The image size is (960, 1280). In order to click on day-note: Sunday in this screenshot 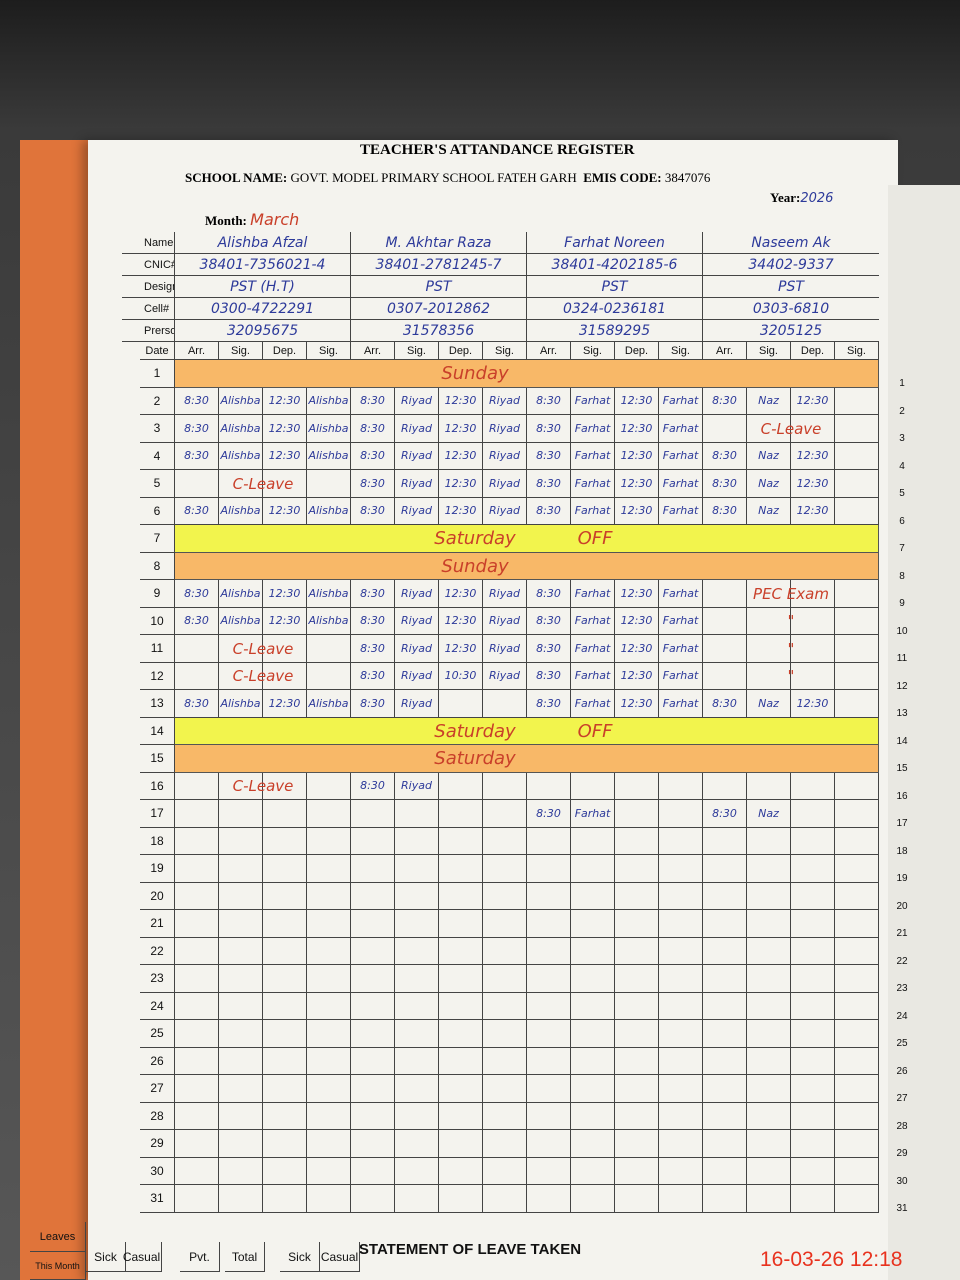, I will do `click(475, 566)`.